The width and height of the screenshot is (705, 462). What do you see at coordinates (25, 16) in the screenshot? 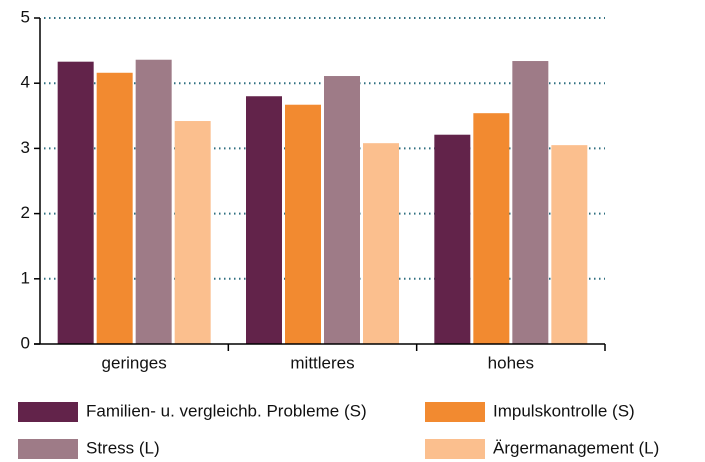
I see `y-tick-label: 5` at bounding box center [25, 16].